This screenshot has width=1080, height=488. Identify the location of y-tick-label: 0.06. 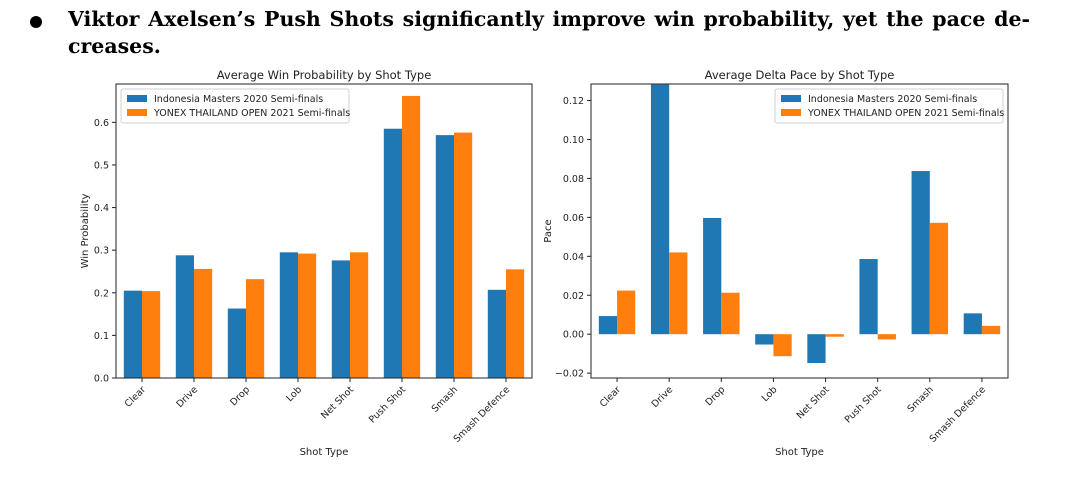
(573, 218).